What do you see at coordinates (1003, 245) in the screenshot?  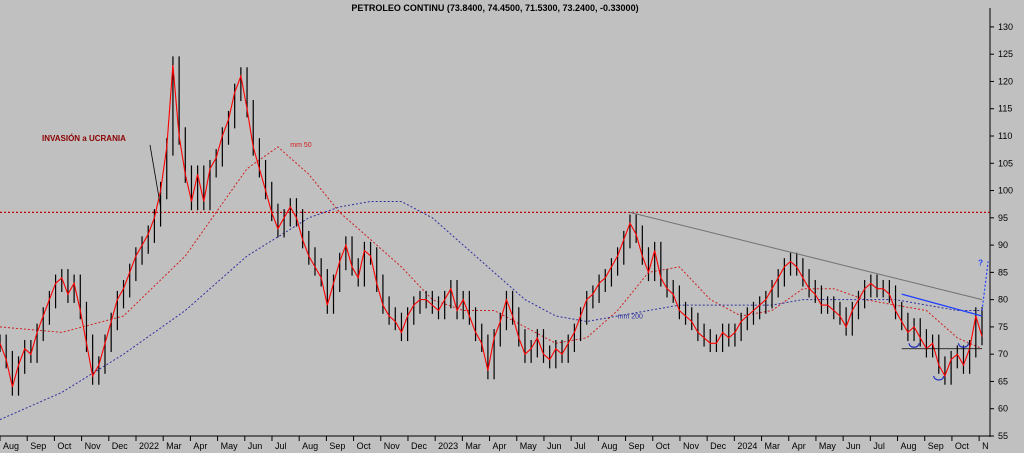 I see `y-tick-label: 90` at bounding box center [1003, 245].